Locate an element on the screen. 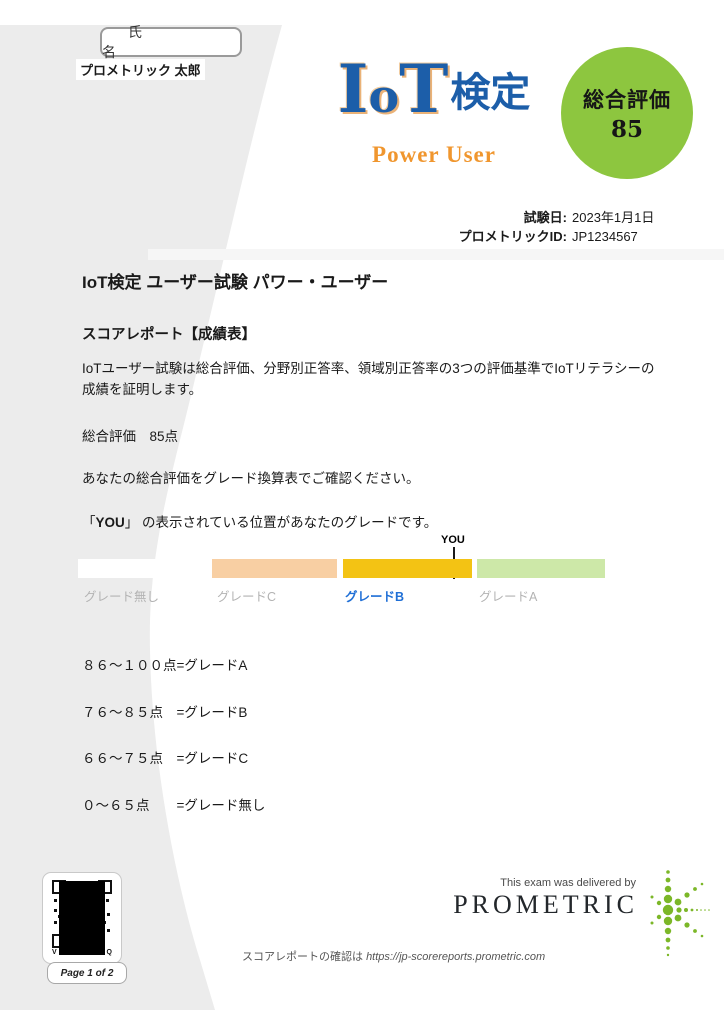 The width and height of the screenshot is (724, 1024). exam-date-row: 試験日: 2023年1月1日 is located at coordinates (574, 217).